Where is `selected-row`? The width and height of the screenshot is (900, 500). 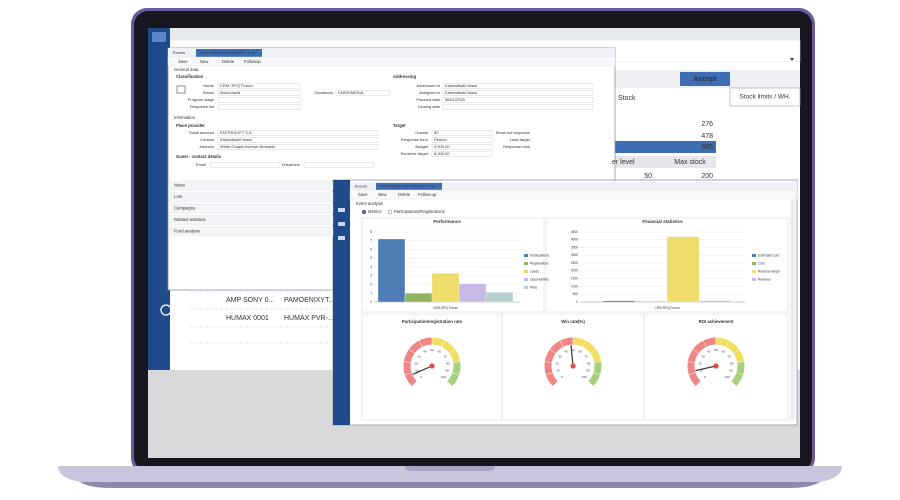
selected-row is located at coordinates (664, 147).